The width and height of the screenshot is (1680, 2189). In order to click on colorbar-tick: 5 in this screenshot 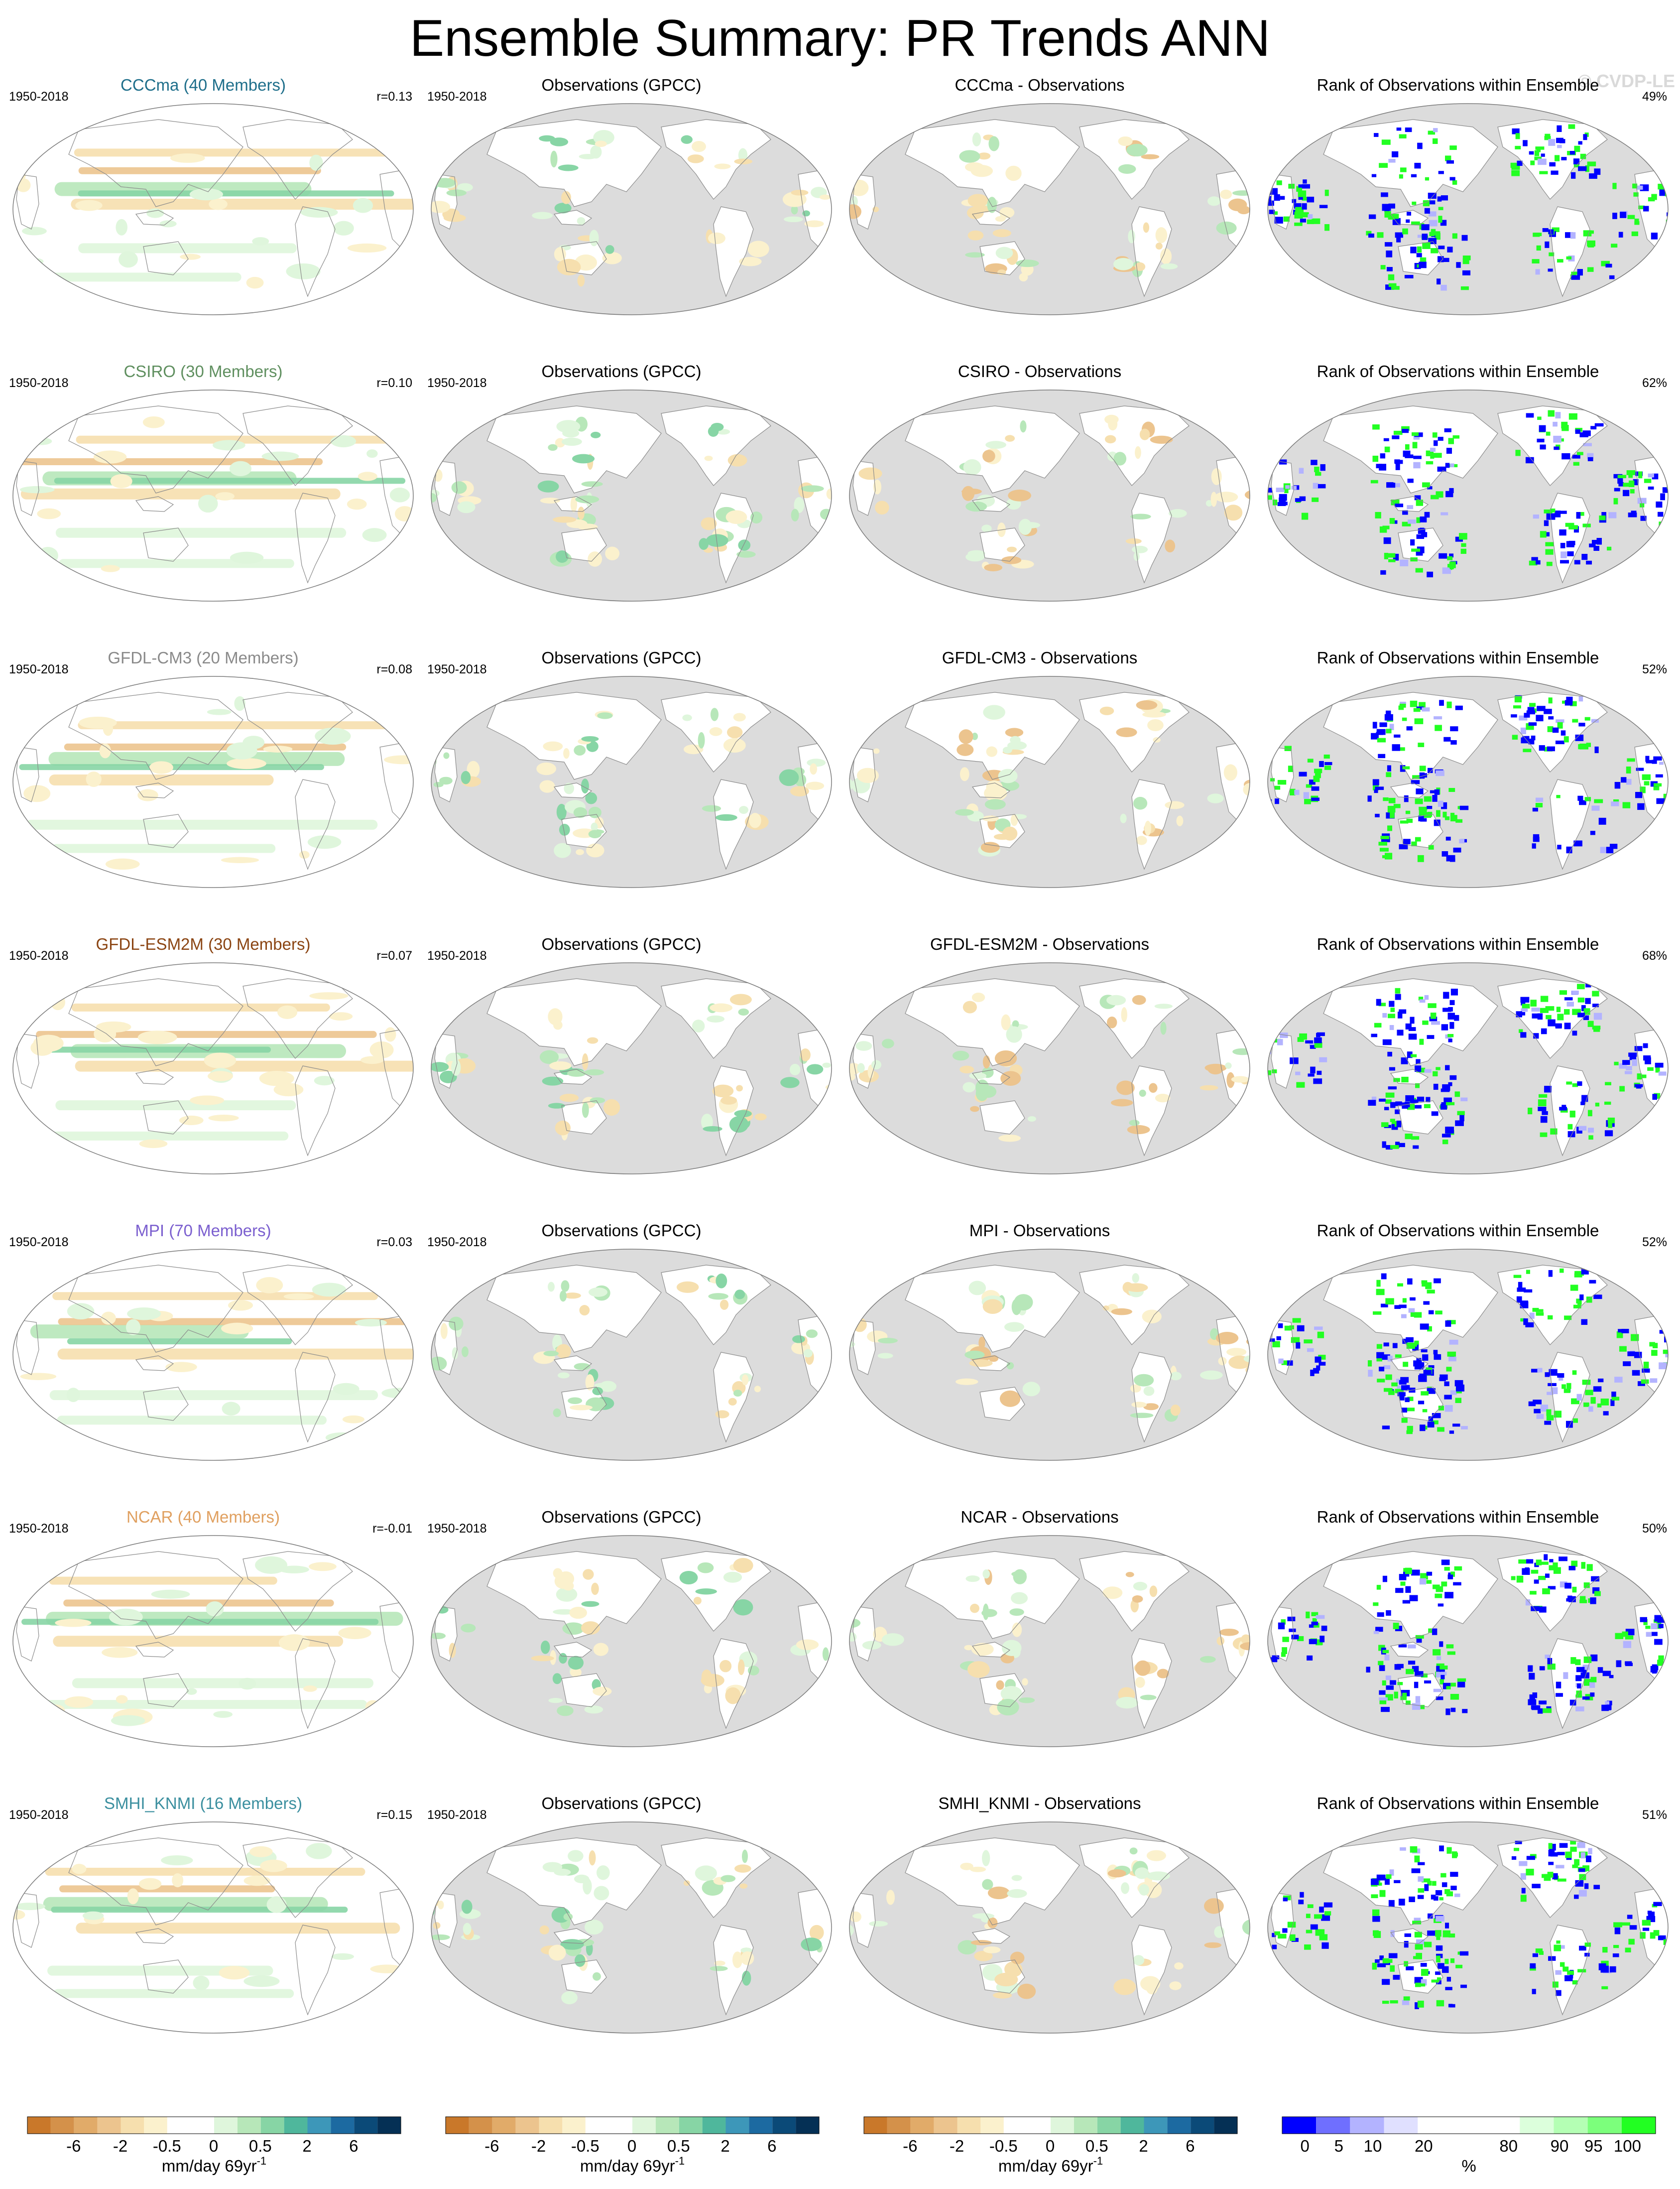, I will do `click(1338, 2146)`.